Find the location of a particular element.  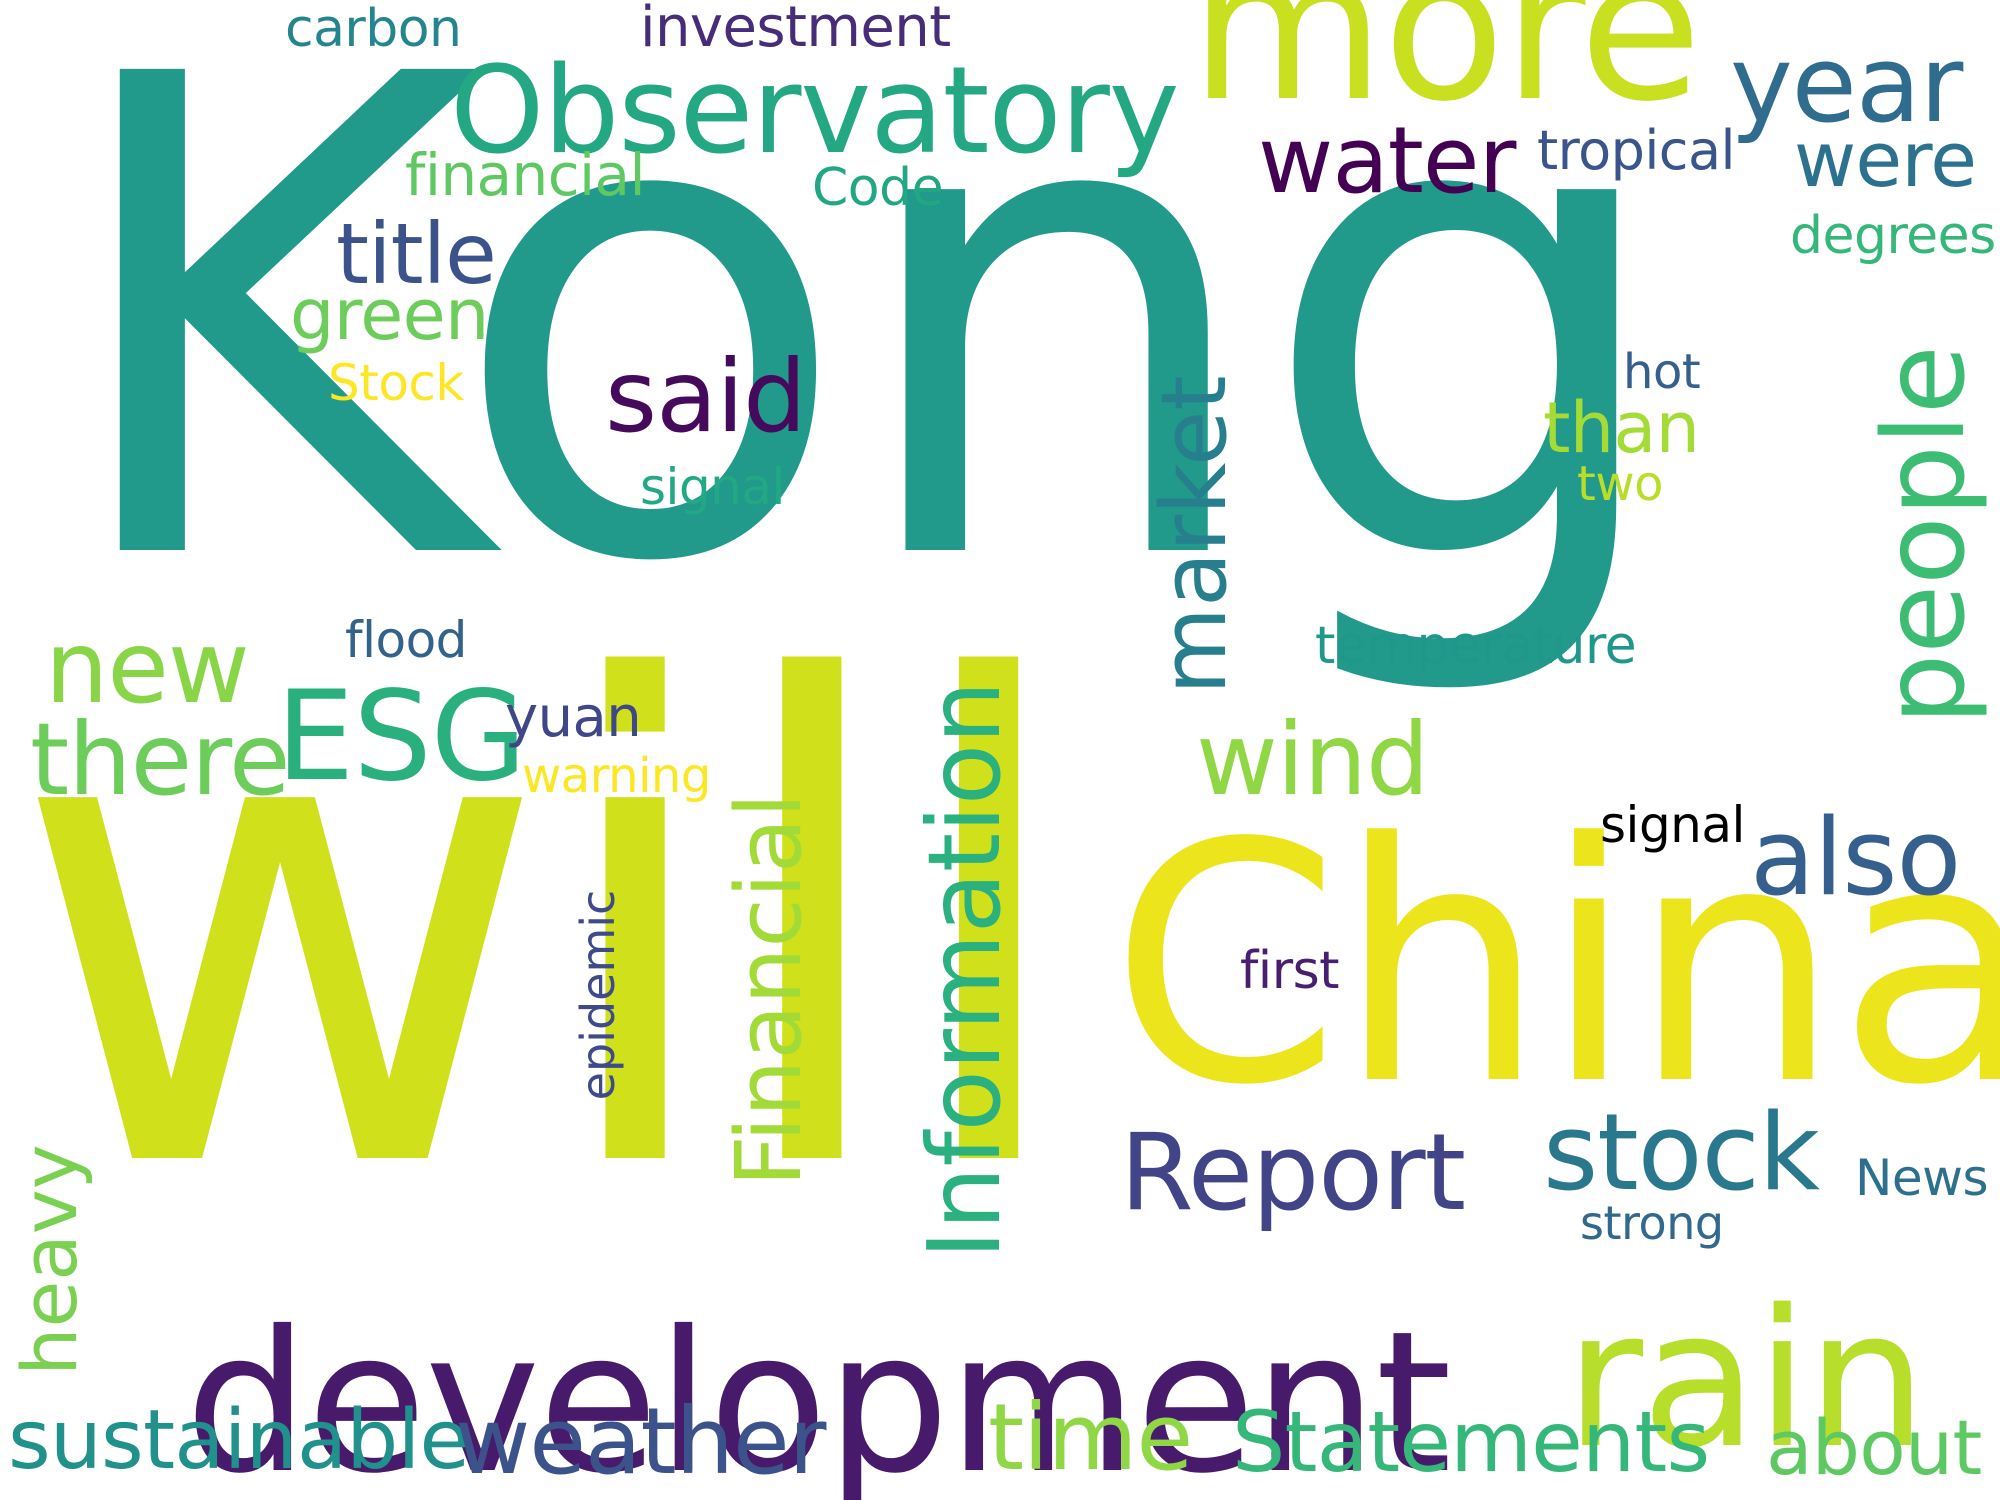

word-two: two is located at coordinates (1620, 484).